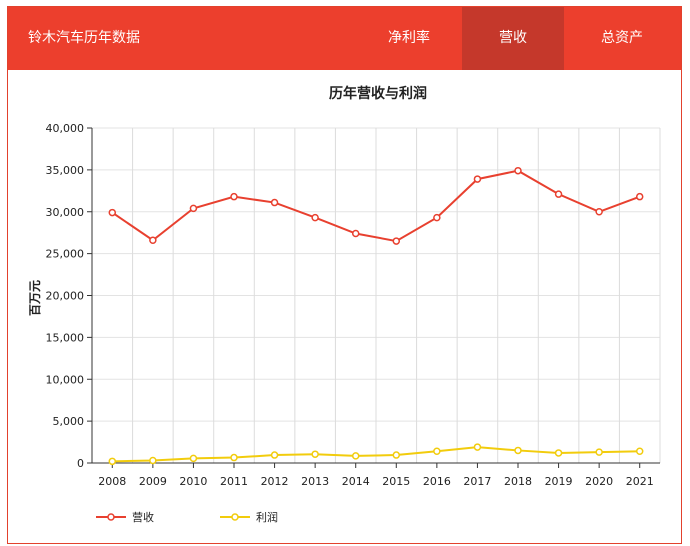 This screenshot has height=546, width=690. I want to click on x-tick-label: 2019, so click(559, 481).